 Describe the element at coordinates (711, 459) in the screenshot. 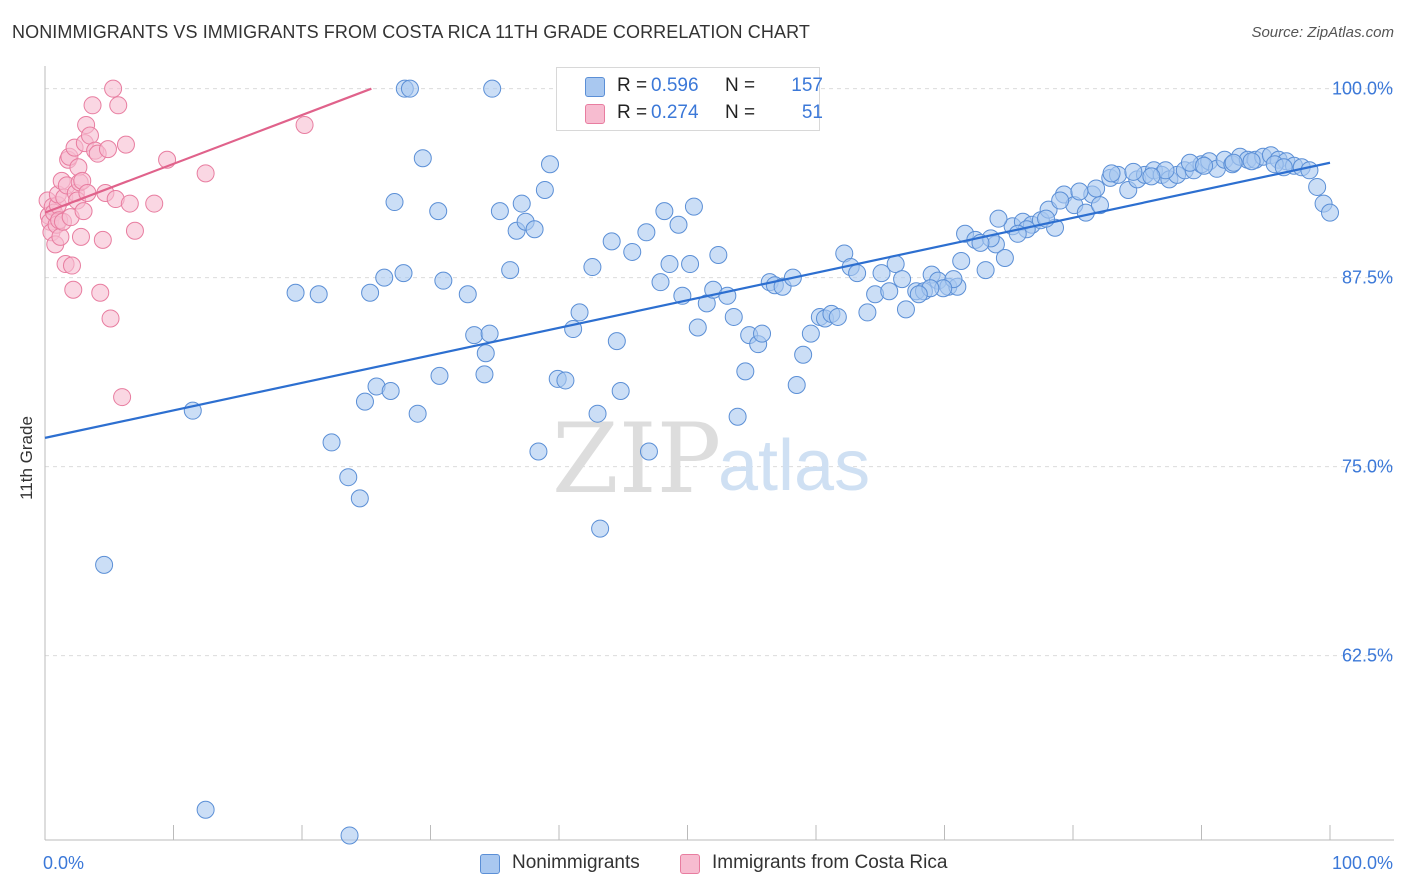

I see `watermark: ZIP atlas` at that location.